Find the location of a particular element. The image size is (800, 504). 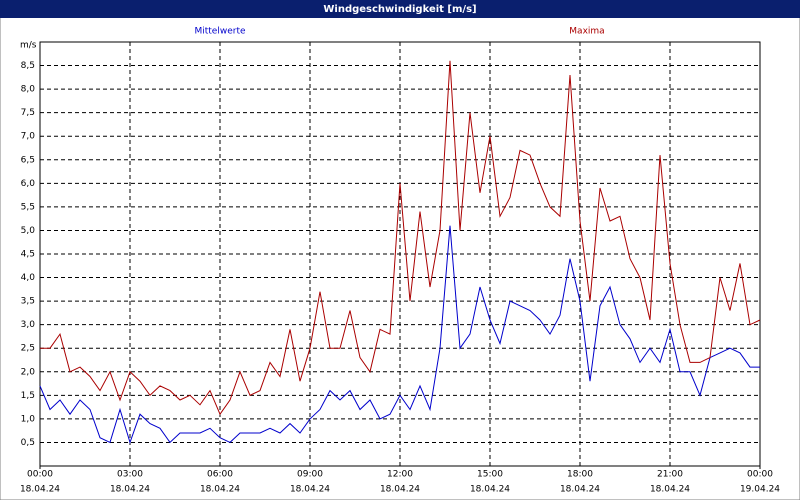

x-tick-label: 21:00 is located at coordinates (670, 475).